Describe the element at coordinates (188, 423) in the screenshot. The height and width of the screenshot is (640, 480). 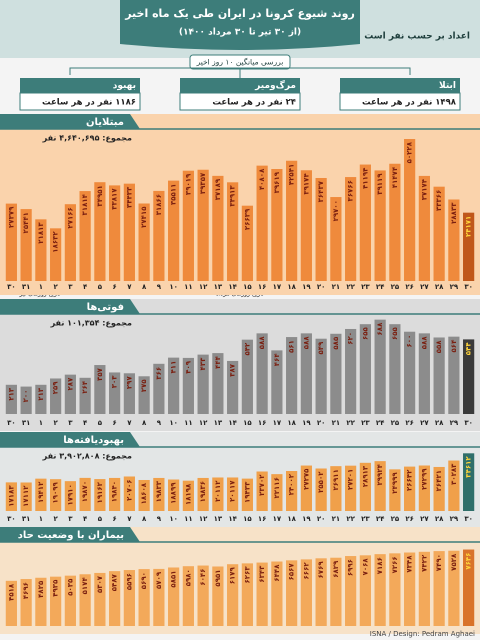
I see `x-tick-label: ۱۱` at that location.